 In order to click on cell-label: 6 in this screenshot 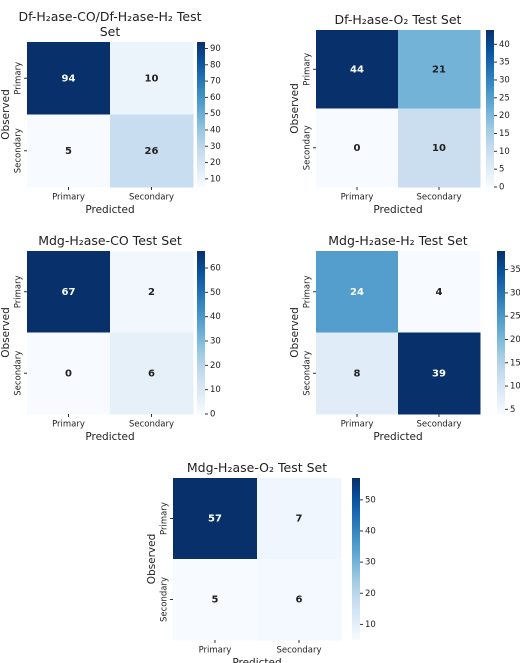, I will do `click(299, 600)`.